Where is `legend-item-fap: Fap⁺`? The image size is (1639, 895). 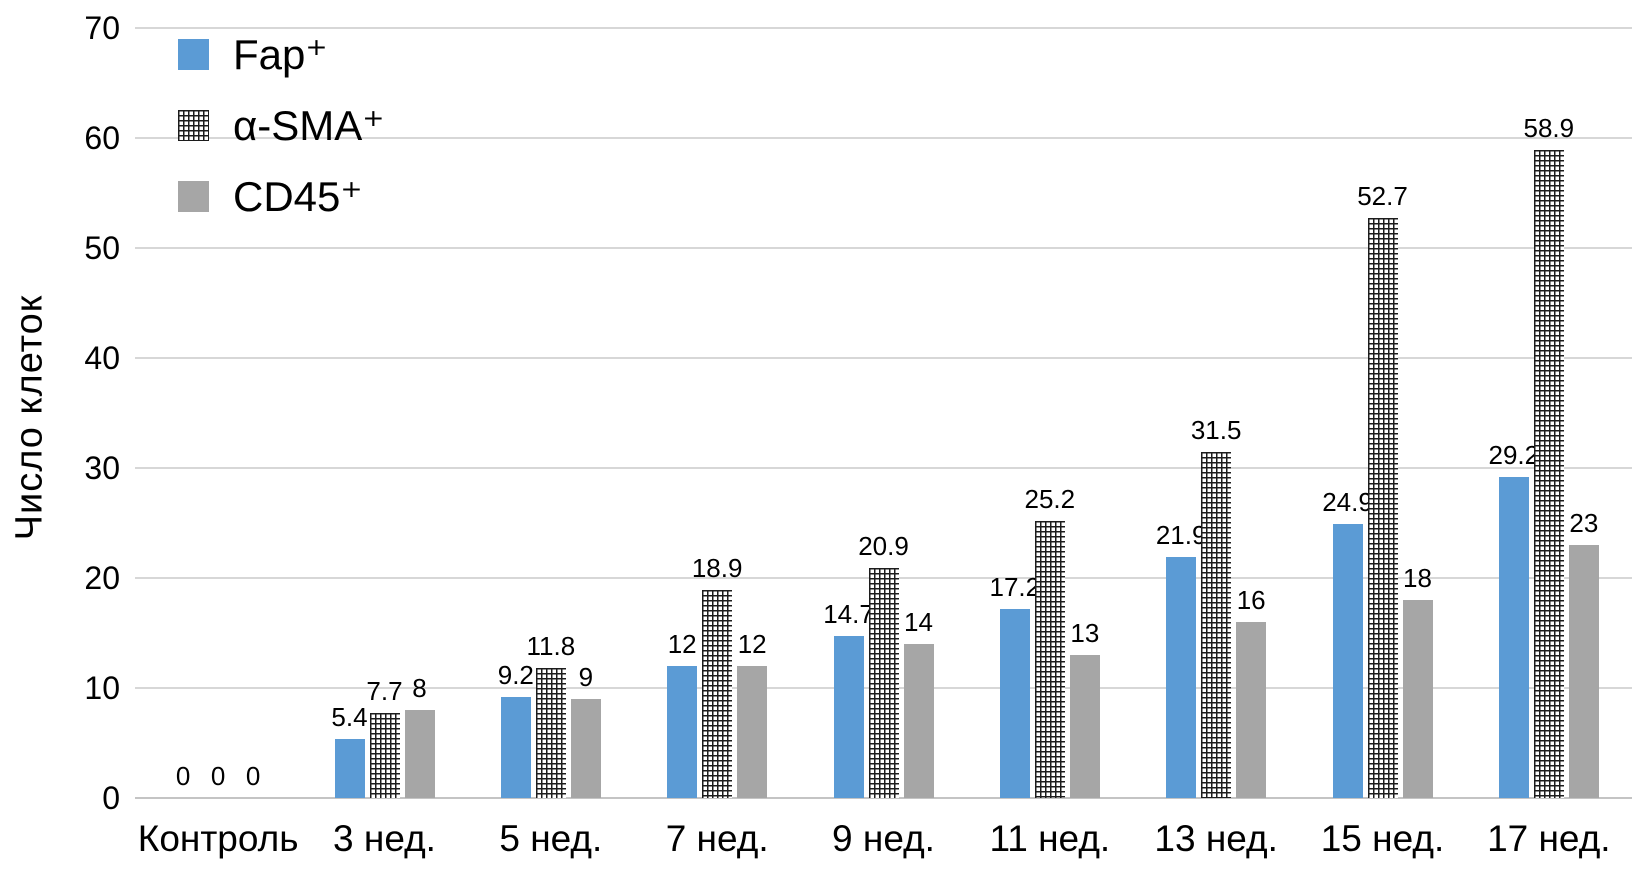
legend-item-fap: Fap⁺ is located at coordinates (281, 54).